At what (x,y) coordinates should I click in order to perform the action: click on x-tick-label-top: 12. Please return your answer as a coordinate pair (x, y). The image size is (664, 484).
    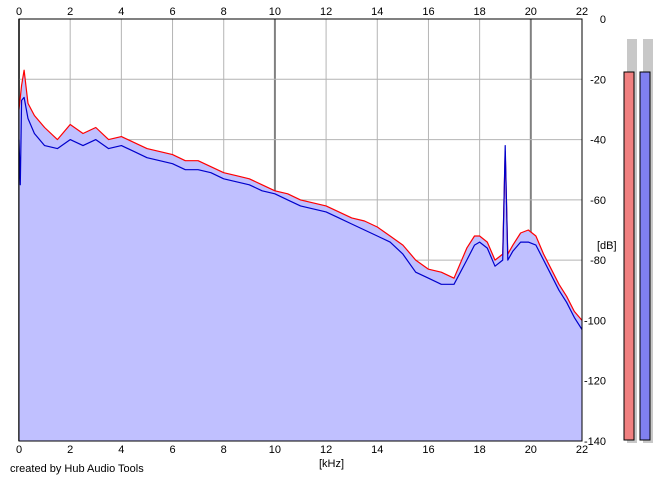
    Looking at the image, I should click on (326, 12).